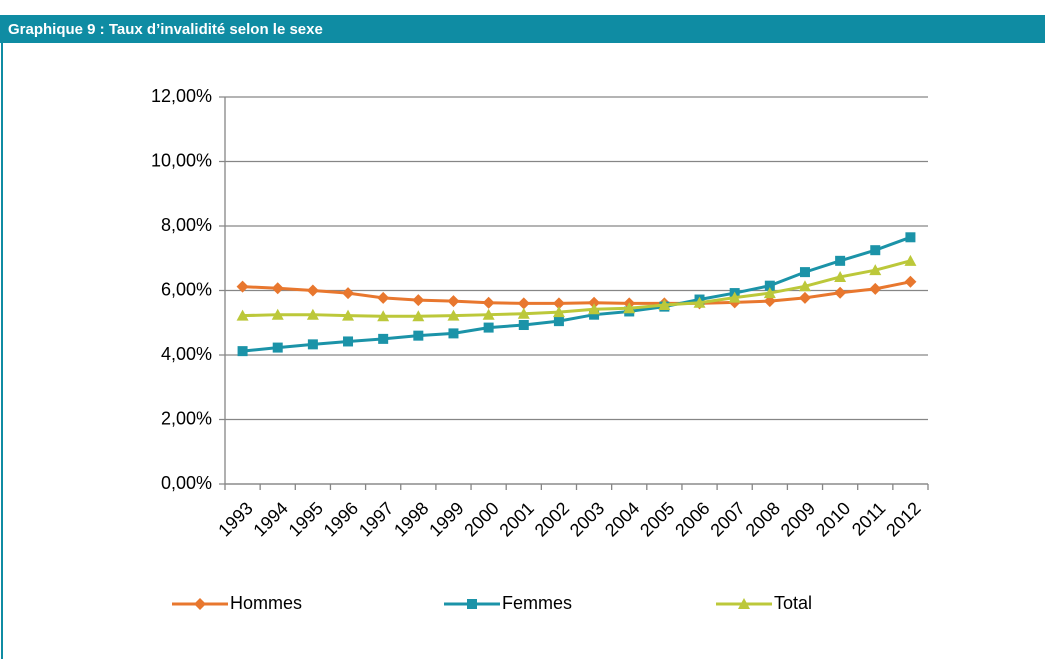  What do you see at coordinates (537, 603) in the screenshot?
I see `legend-label: Femmes` at bounding box center [537, 603].